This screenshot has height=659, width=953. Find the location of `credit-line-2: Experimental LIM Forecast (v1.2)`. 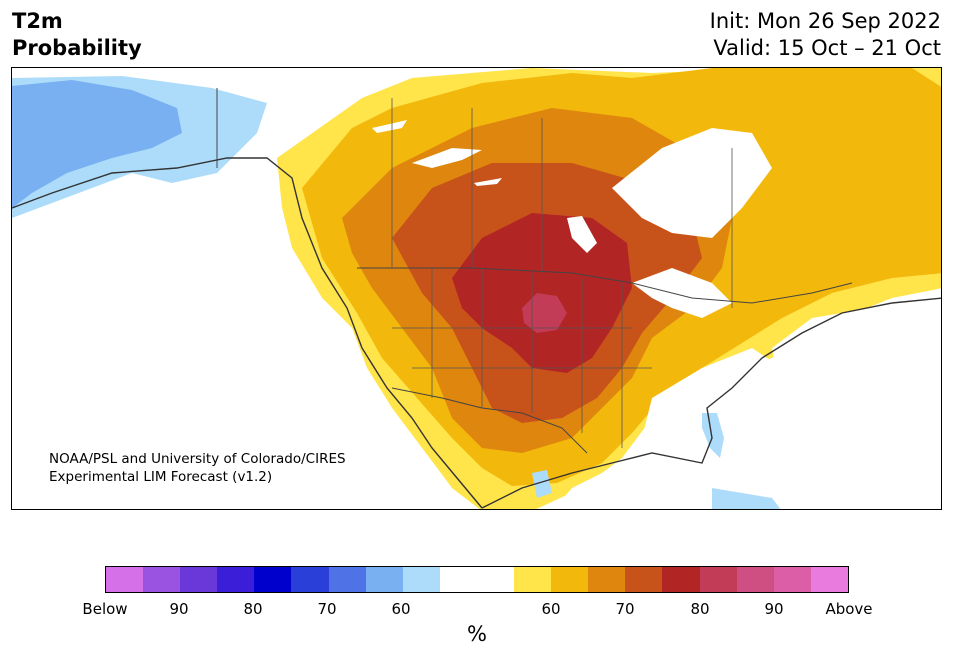

credit-line-2: Experimental LIM Forecast (v1.2) is located at coordinates (161, 477).